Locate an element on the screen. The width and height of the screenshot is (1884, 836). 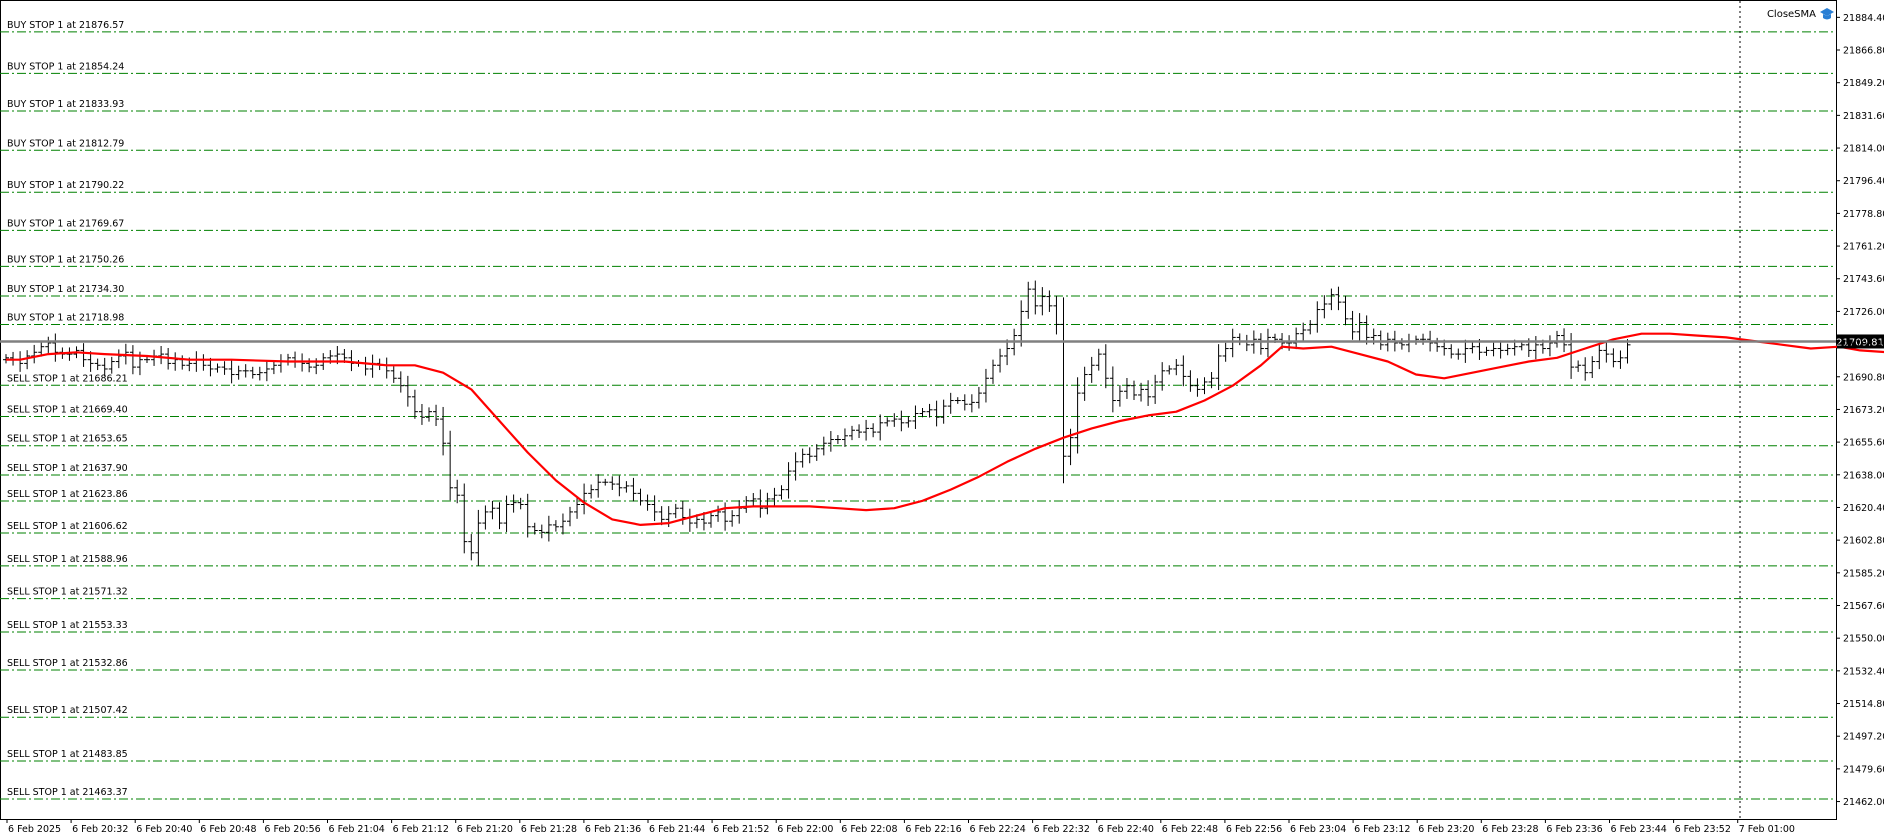
order-label: SELL STOP 1 at 21553.33 is located at coordinates (67, 625).